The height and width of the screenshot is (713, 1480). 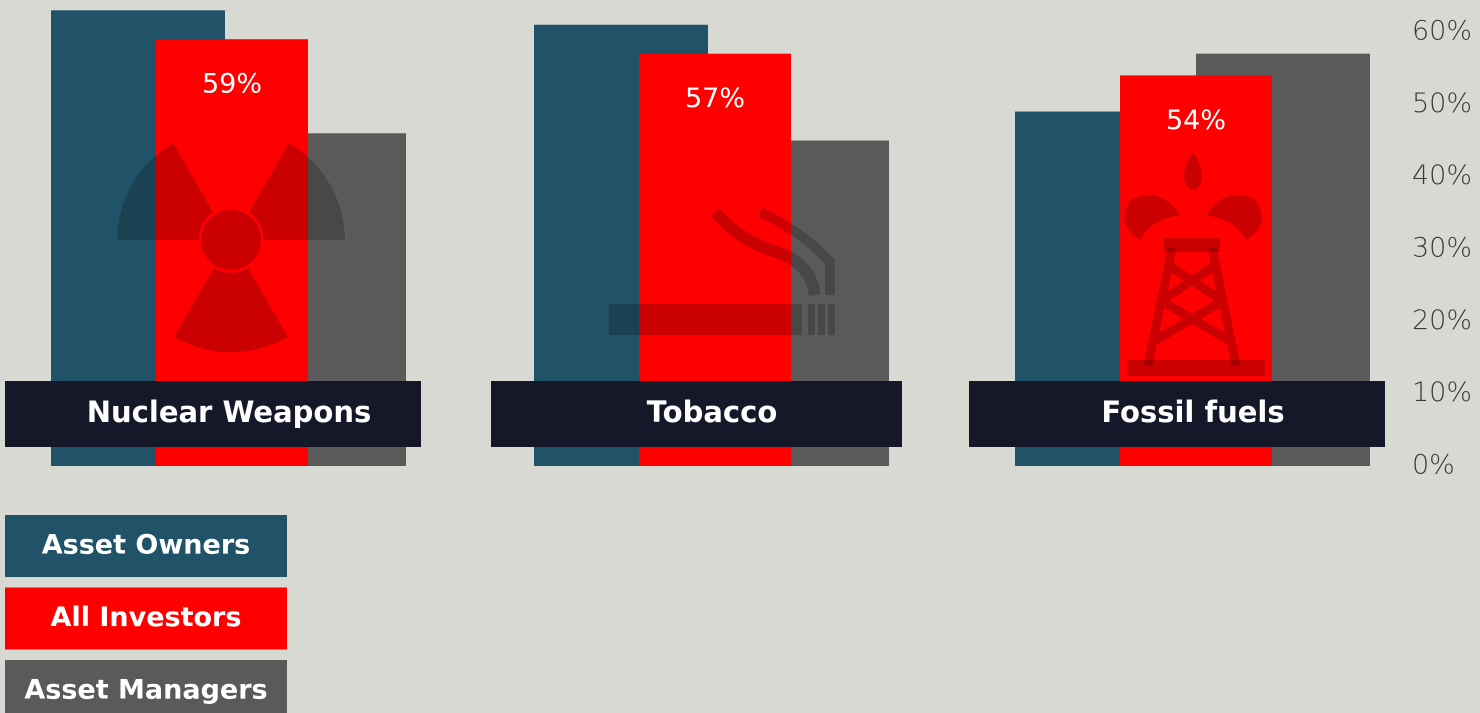 What do you see at coordinates (1442, 31) in the screenshot?
I see `y-tick-label: 60%` at bounding box center [1442, 31].